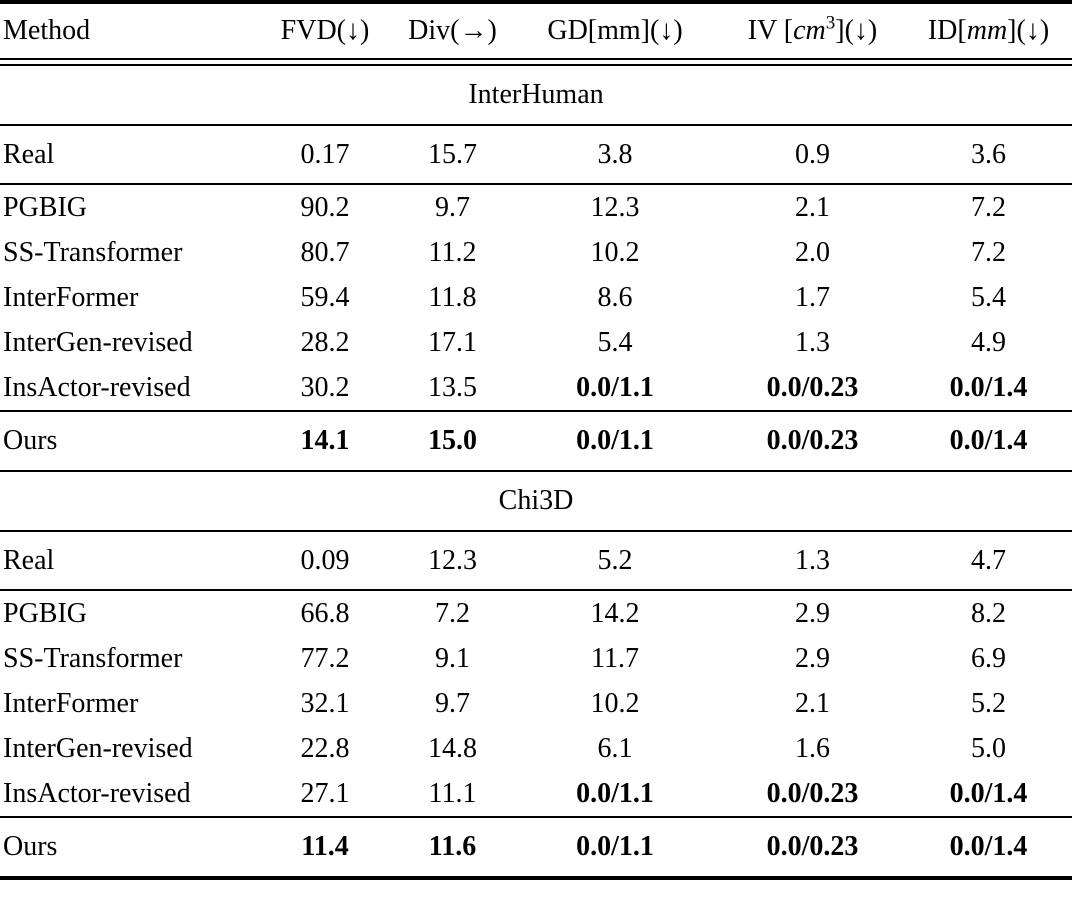 This screenshot has width=1072, height=898. What do you see at coordinates (452, 207) in the screenshot?
I see `metric-cell: 9.7` at bounding box center [452, 207].